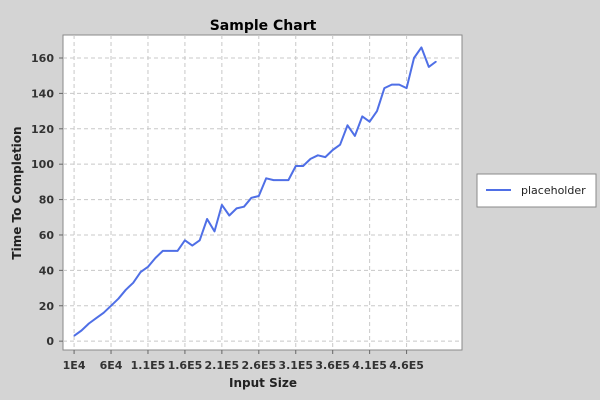 The image size is (600, 400). What do you see at coordinates (406, 365) in the screenshot?
I see `x-tick-label: 4.6E5` at bounding box center [406, 365].